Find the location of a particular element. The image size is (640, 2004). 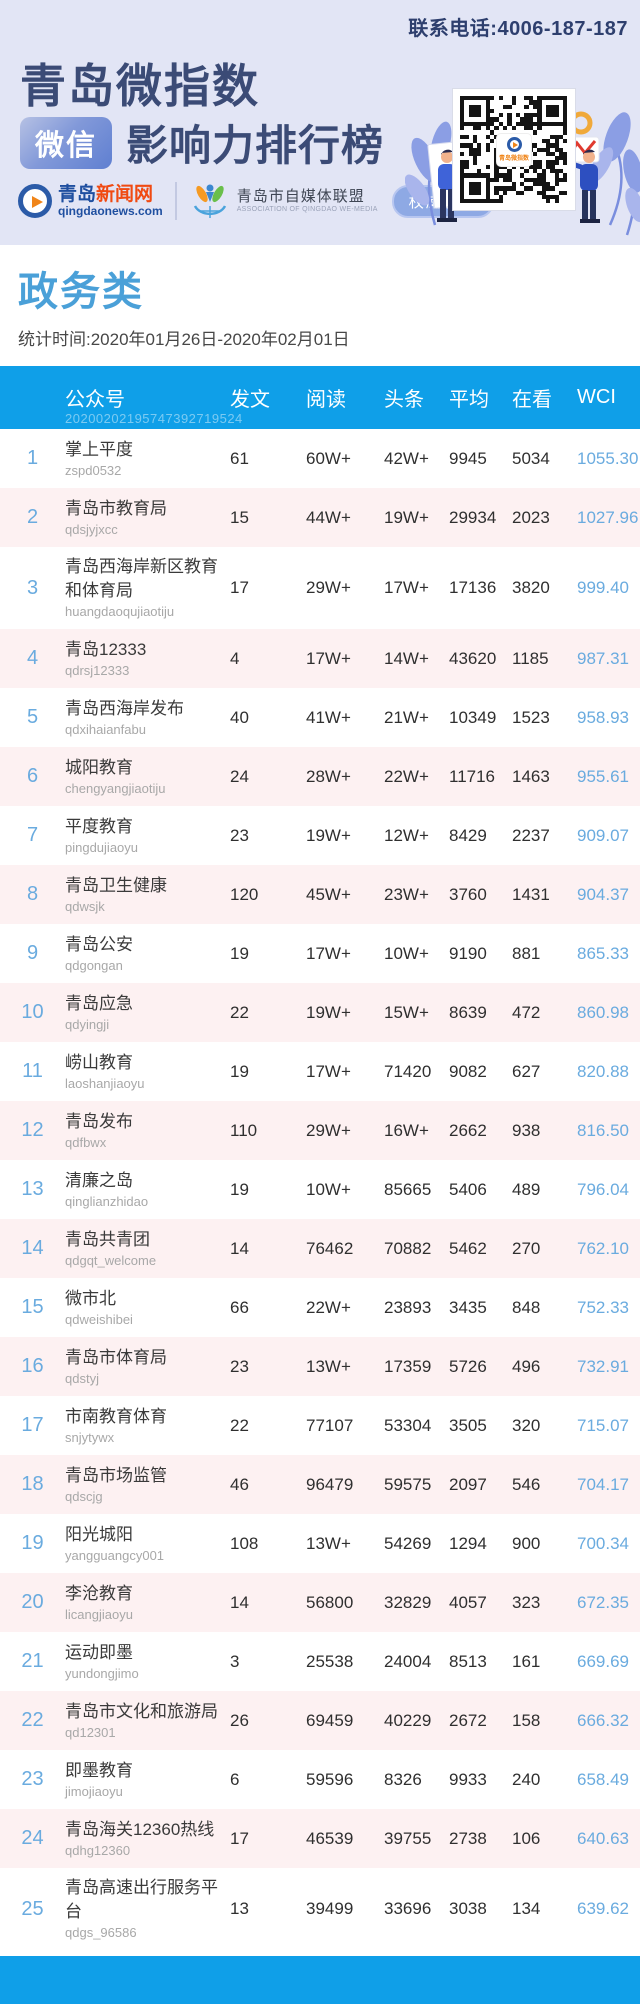

account-name: 市南教育体育 is located at coordinates (116, 1416).